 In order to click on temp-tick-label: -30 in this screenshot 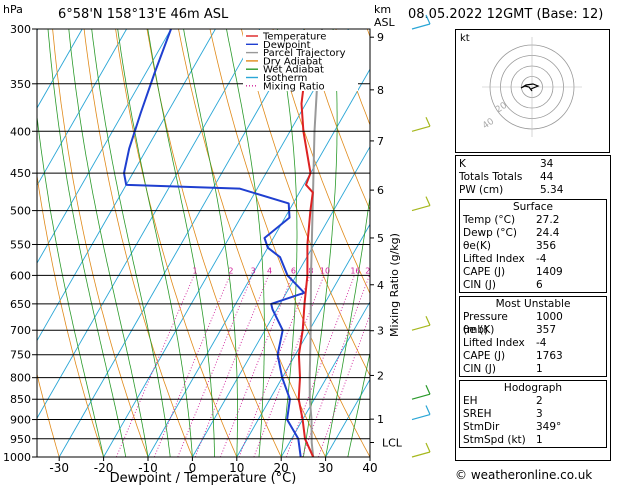, I will do `click(59, 468)`.